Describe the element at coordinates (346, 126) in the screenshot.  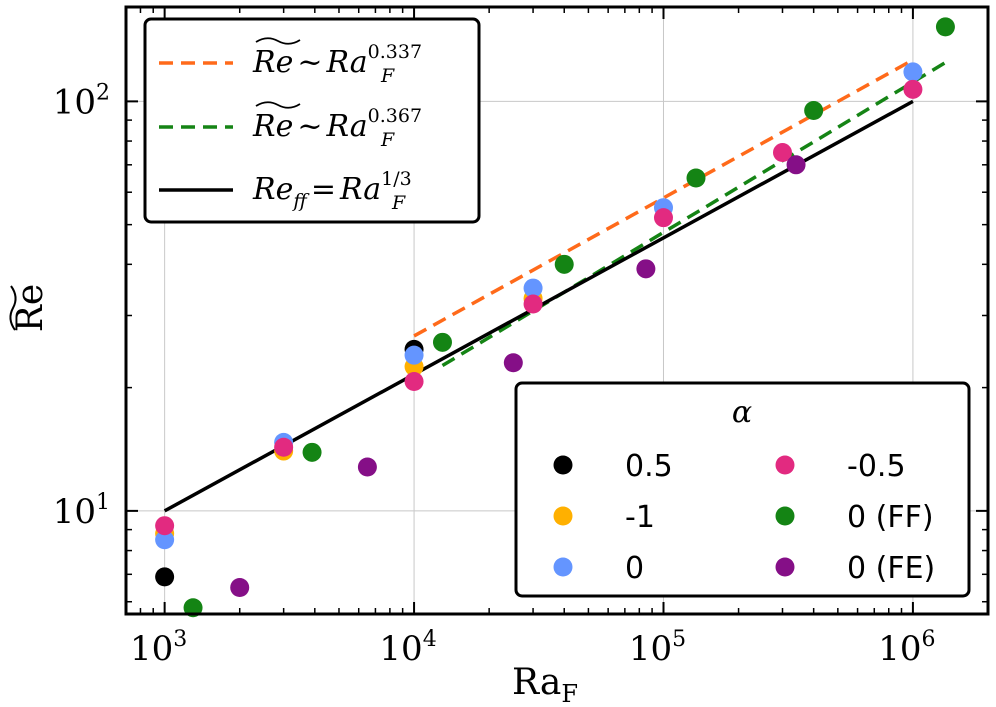
I see `legend-fit-0367-base: Ra` at that location.